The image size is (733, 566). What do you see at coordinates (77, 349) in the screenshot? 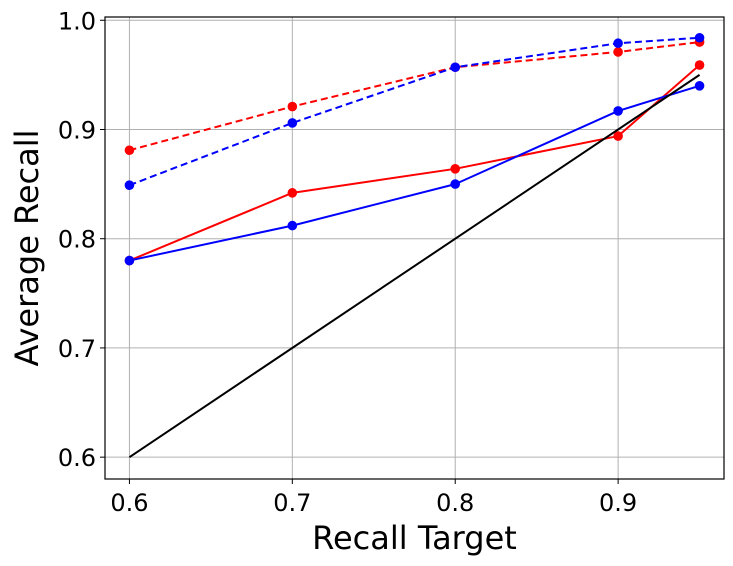
I see `y-tick-label: 0.7` at bounding box center [77, 349].